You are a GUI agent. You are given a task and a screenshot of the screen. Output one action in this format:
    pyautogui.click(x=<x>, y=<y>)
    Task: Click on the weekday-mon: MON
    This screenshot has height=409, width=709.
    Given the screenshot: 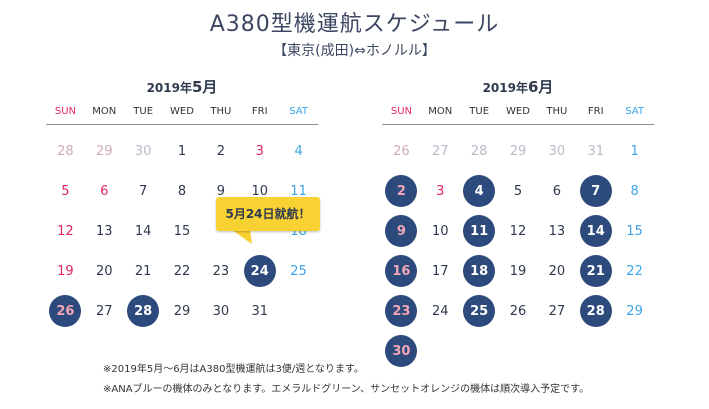 What is the action you would take?
    pyautogui.click(x=440, y=111)
    